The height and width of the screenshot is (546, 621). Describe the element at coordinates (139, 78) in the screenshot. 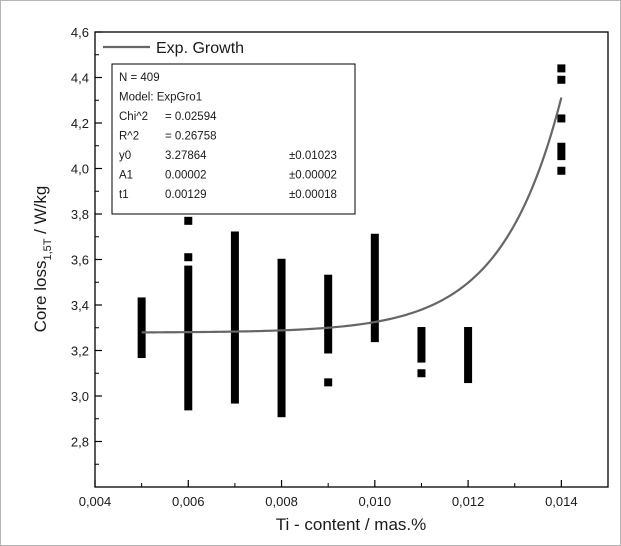

I see `fit-row-label: N = 409` at that location.